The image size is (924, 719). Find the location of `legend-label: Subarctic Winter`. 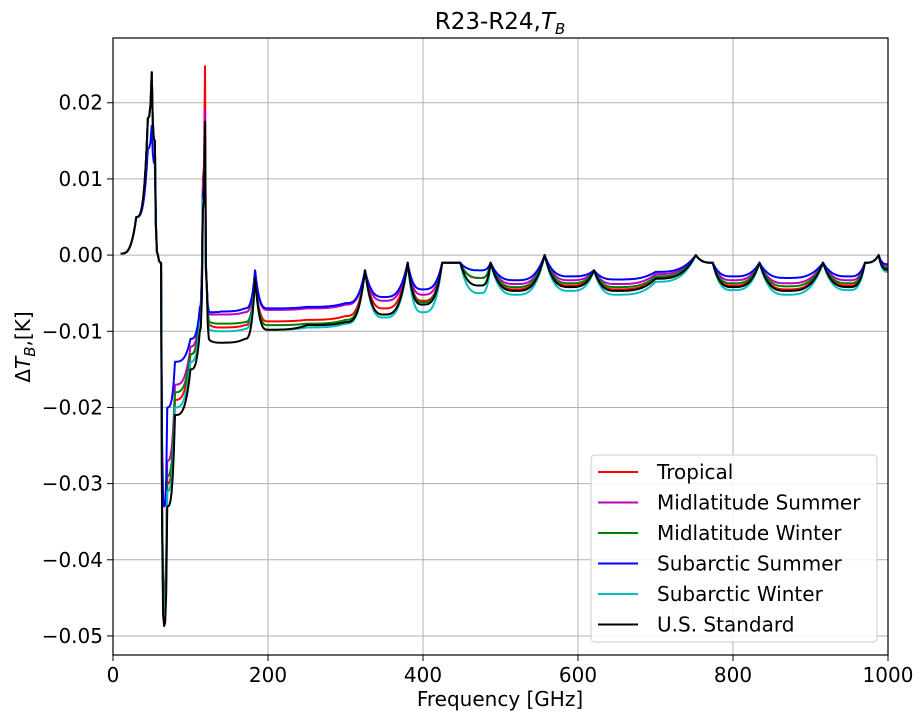

legend-label: Subarctic Winter is located at coordinates (740, 594).